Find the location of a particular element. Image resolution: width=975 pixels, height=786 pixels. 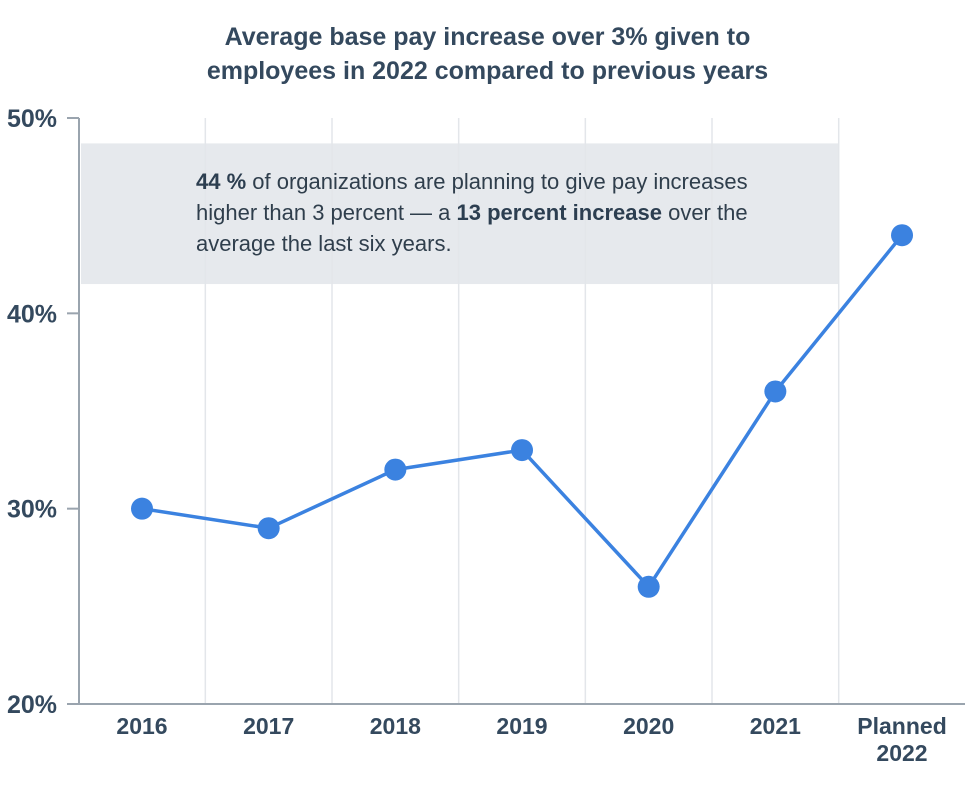

x-tick-label: 2019 is located at coordinates (521, 726).